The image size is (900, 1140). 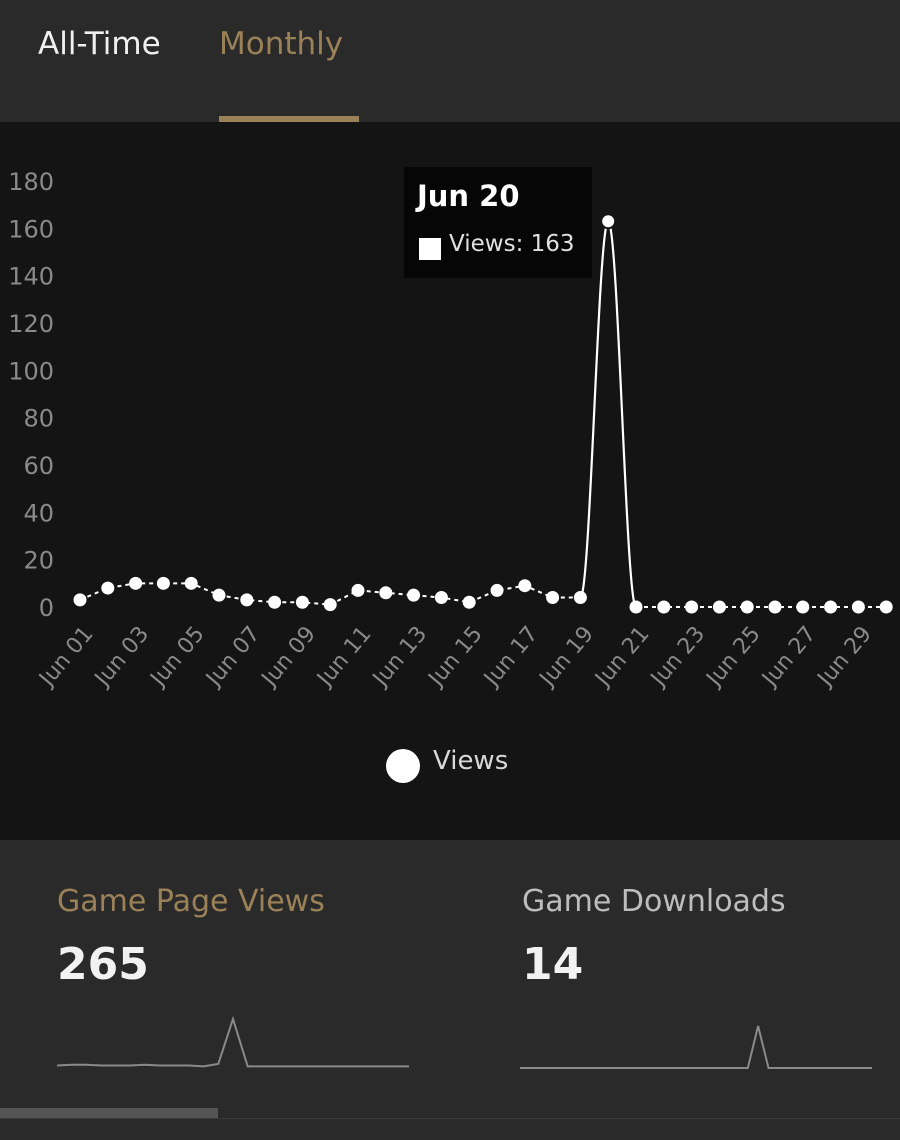 I want to click on y-tick-label: 120, so click(x=31, y=324).